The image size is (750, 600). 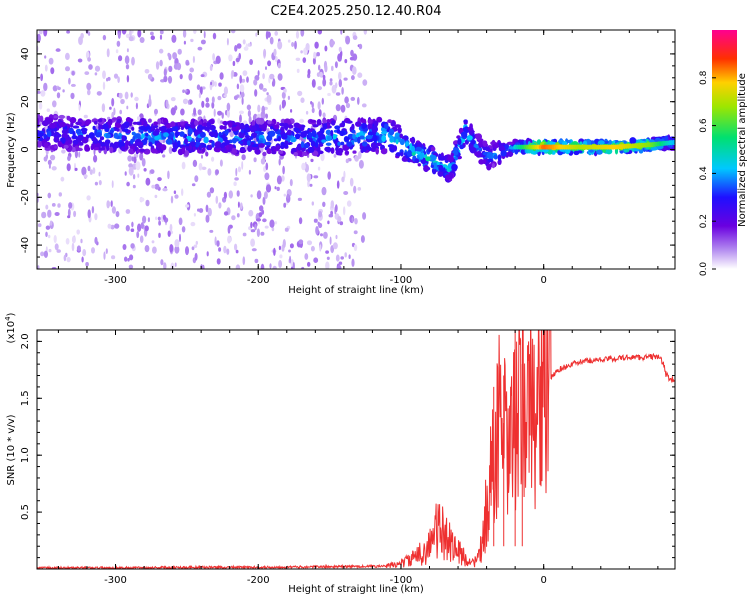 What do you see at coordinates (10, 327) in the screenshot?
I see `snr-scale-label: (x104)` at bounding box center [10, 327].